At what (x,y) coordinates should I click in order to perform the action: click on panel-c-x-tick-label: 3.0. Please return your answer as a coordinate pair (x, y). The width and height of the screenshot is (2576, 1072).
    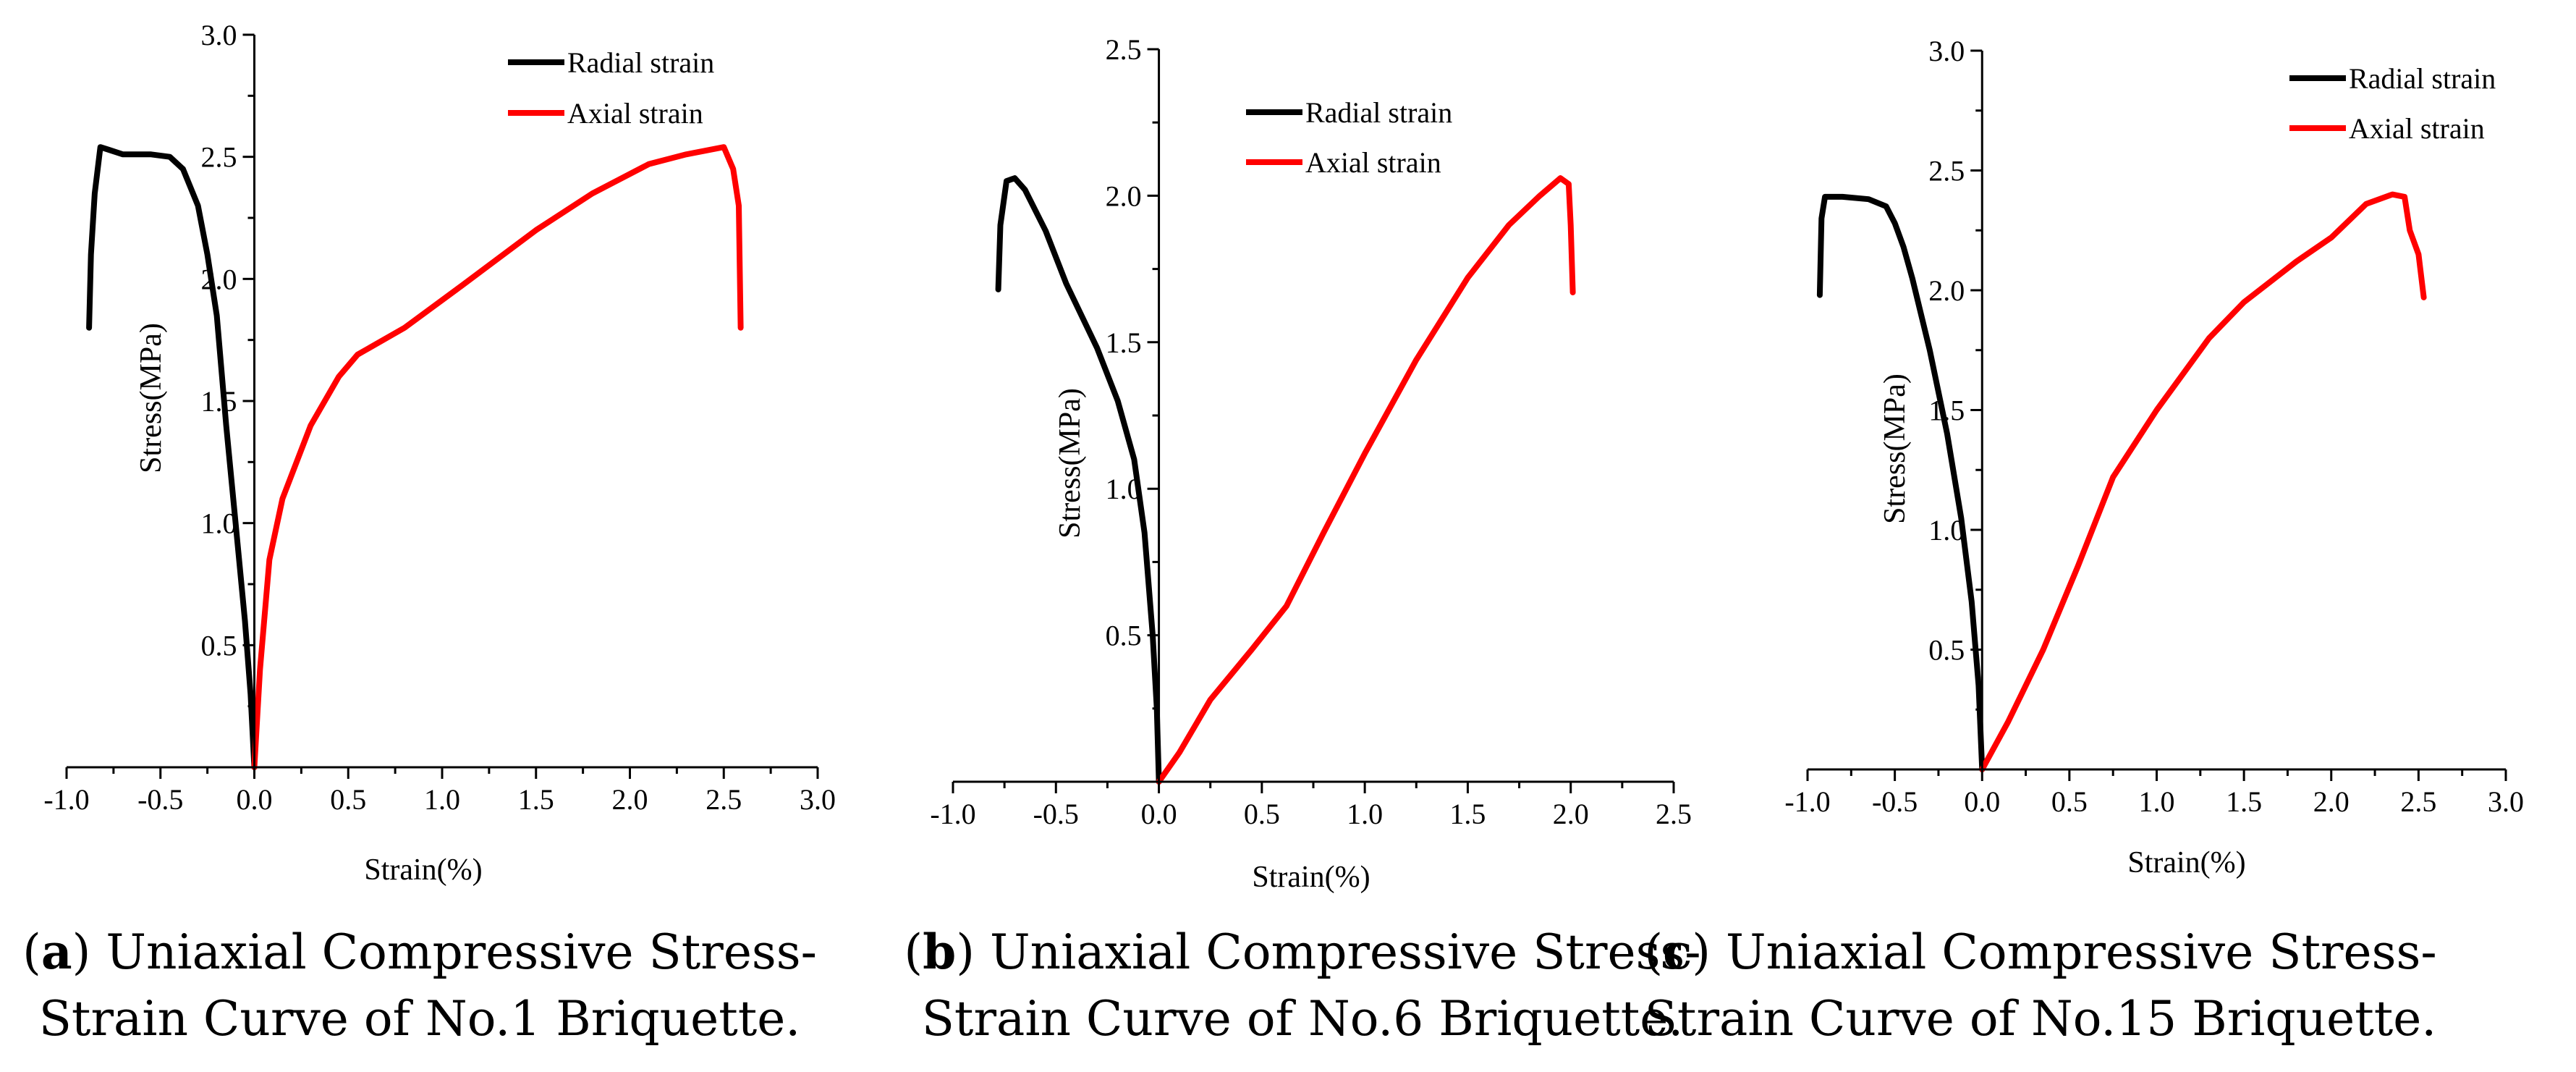
    Looking at the image, I should click on (2506, 801).